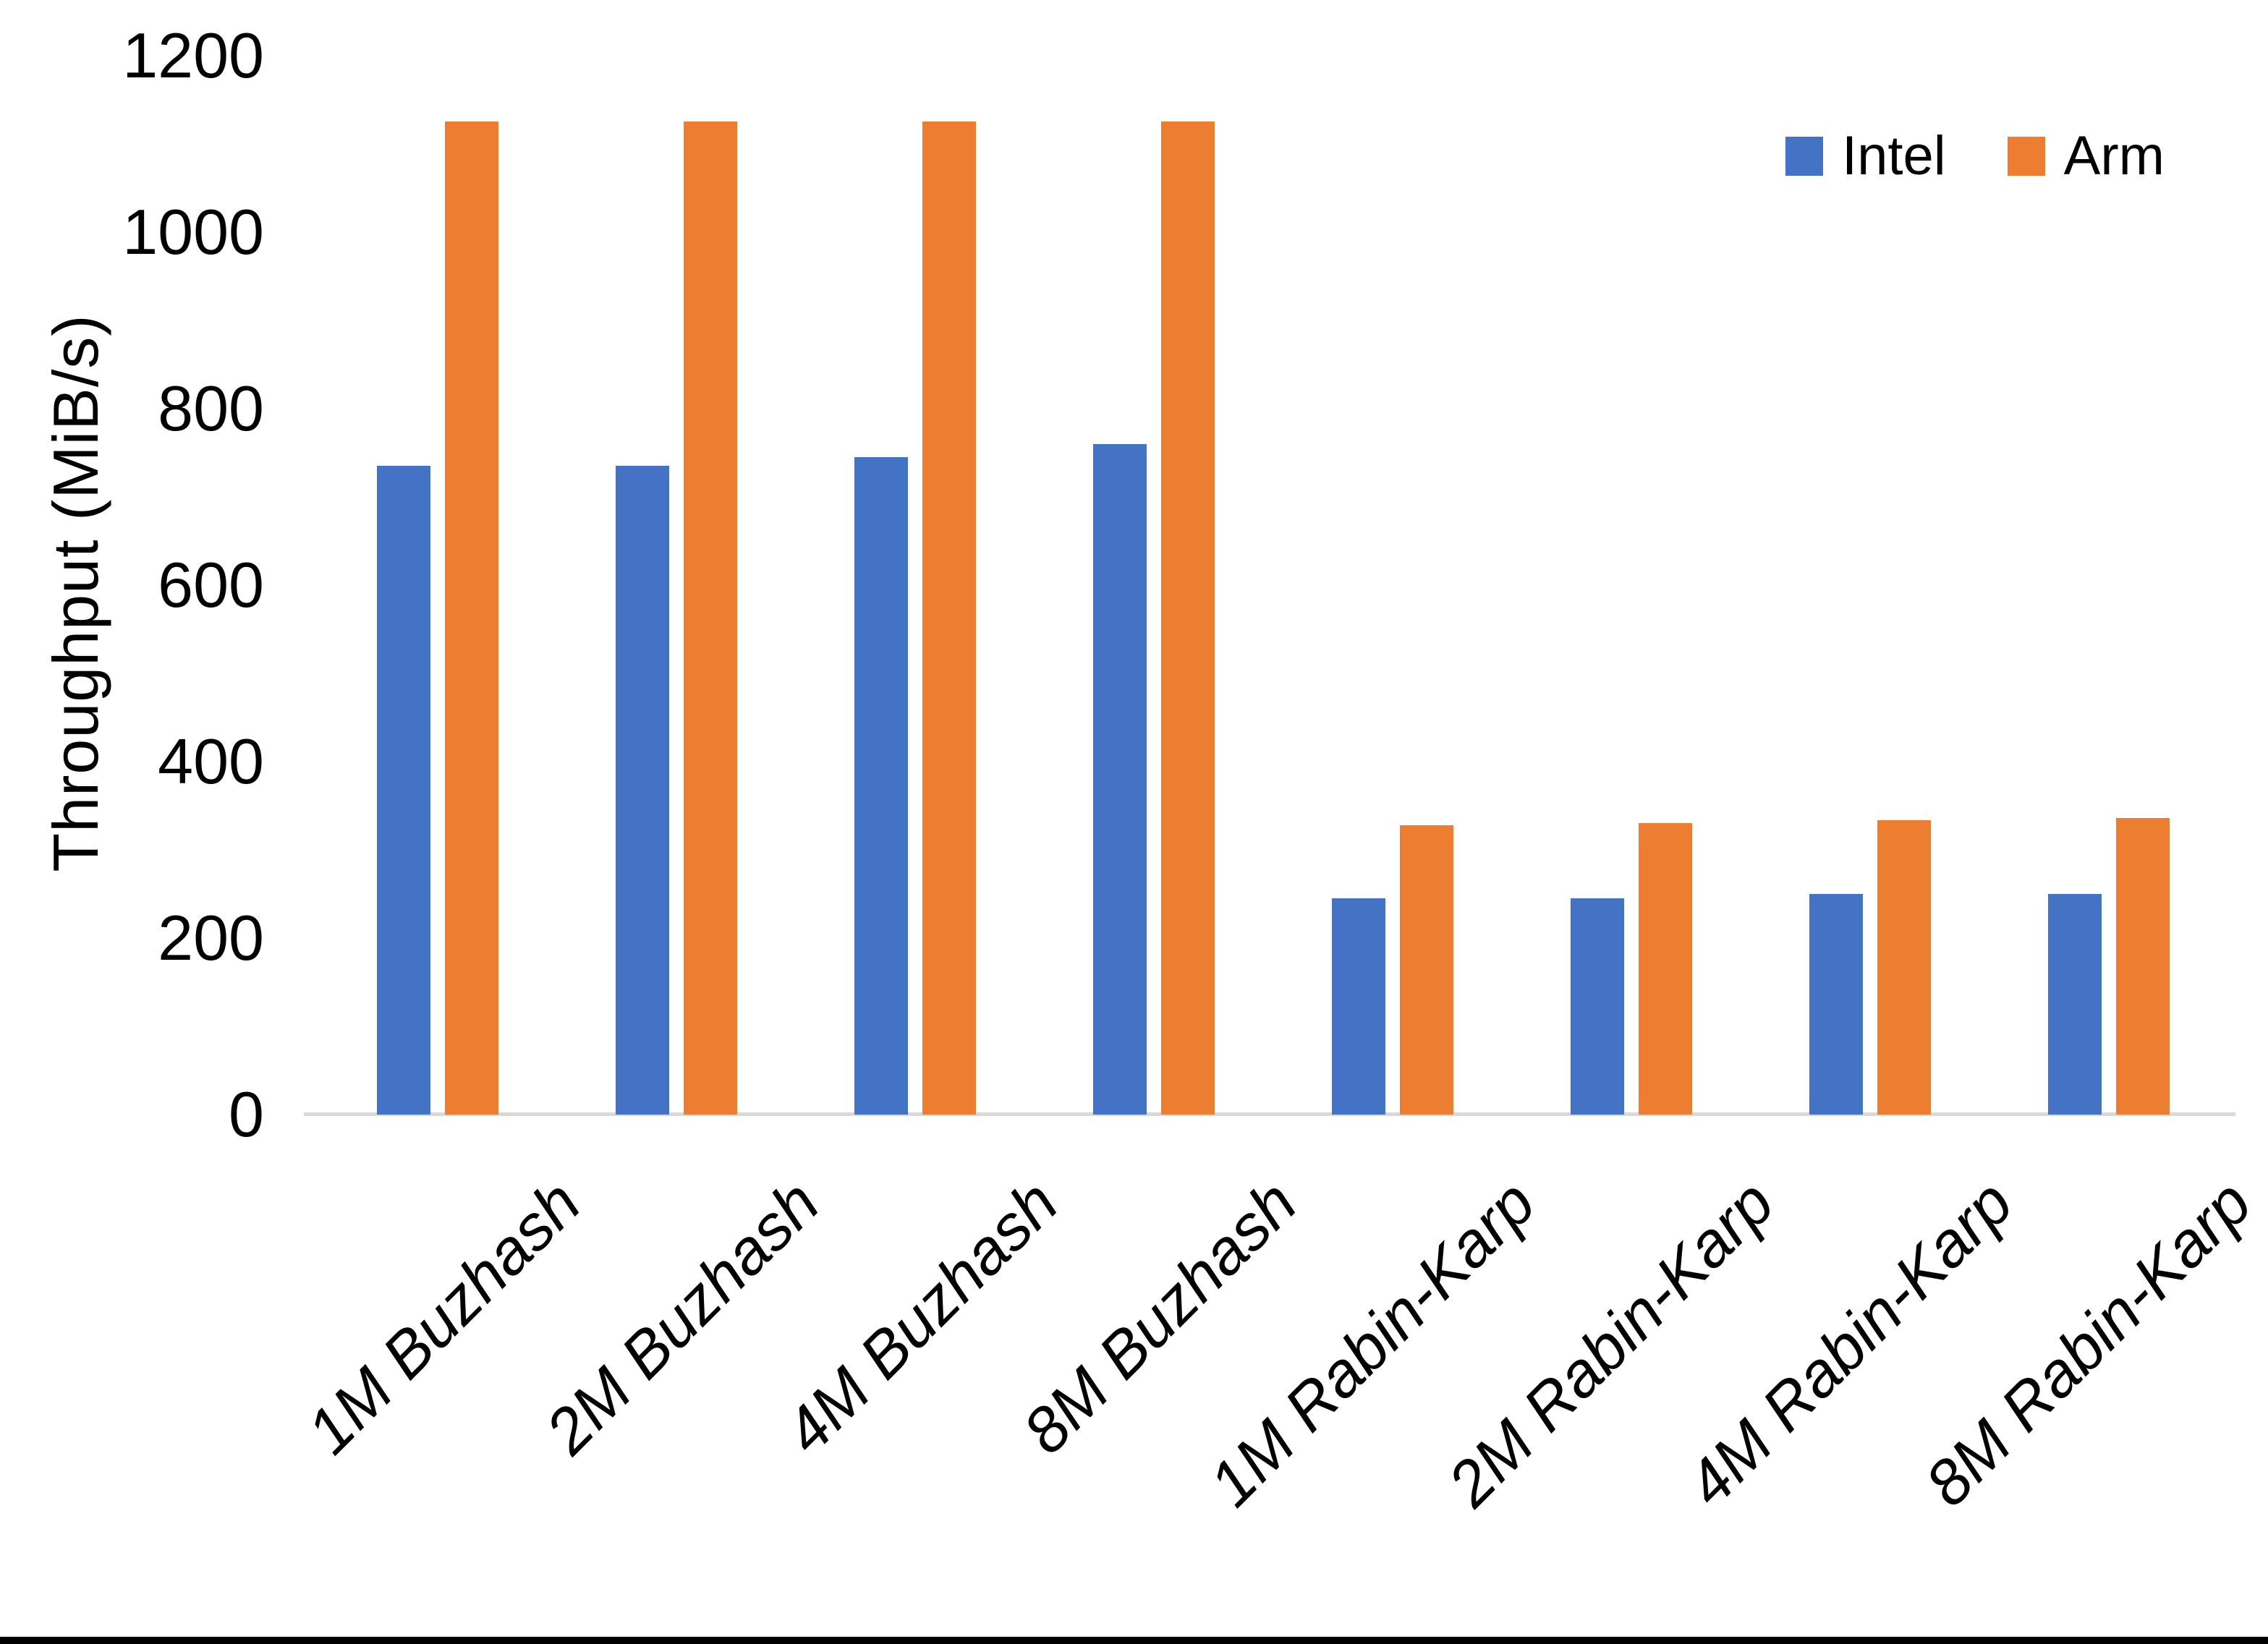  I want to click on bar-intel-2m-buzhash, so click(642, 790).